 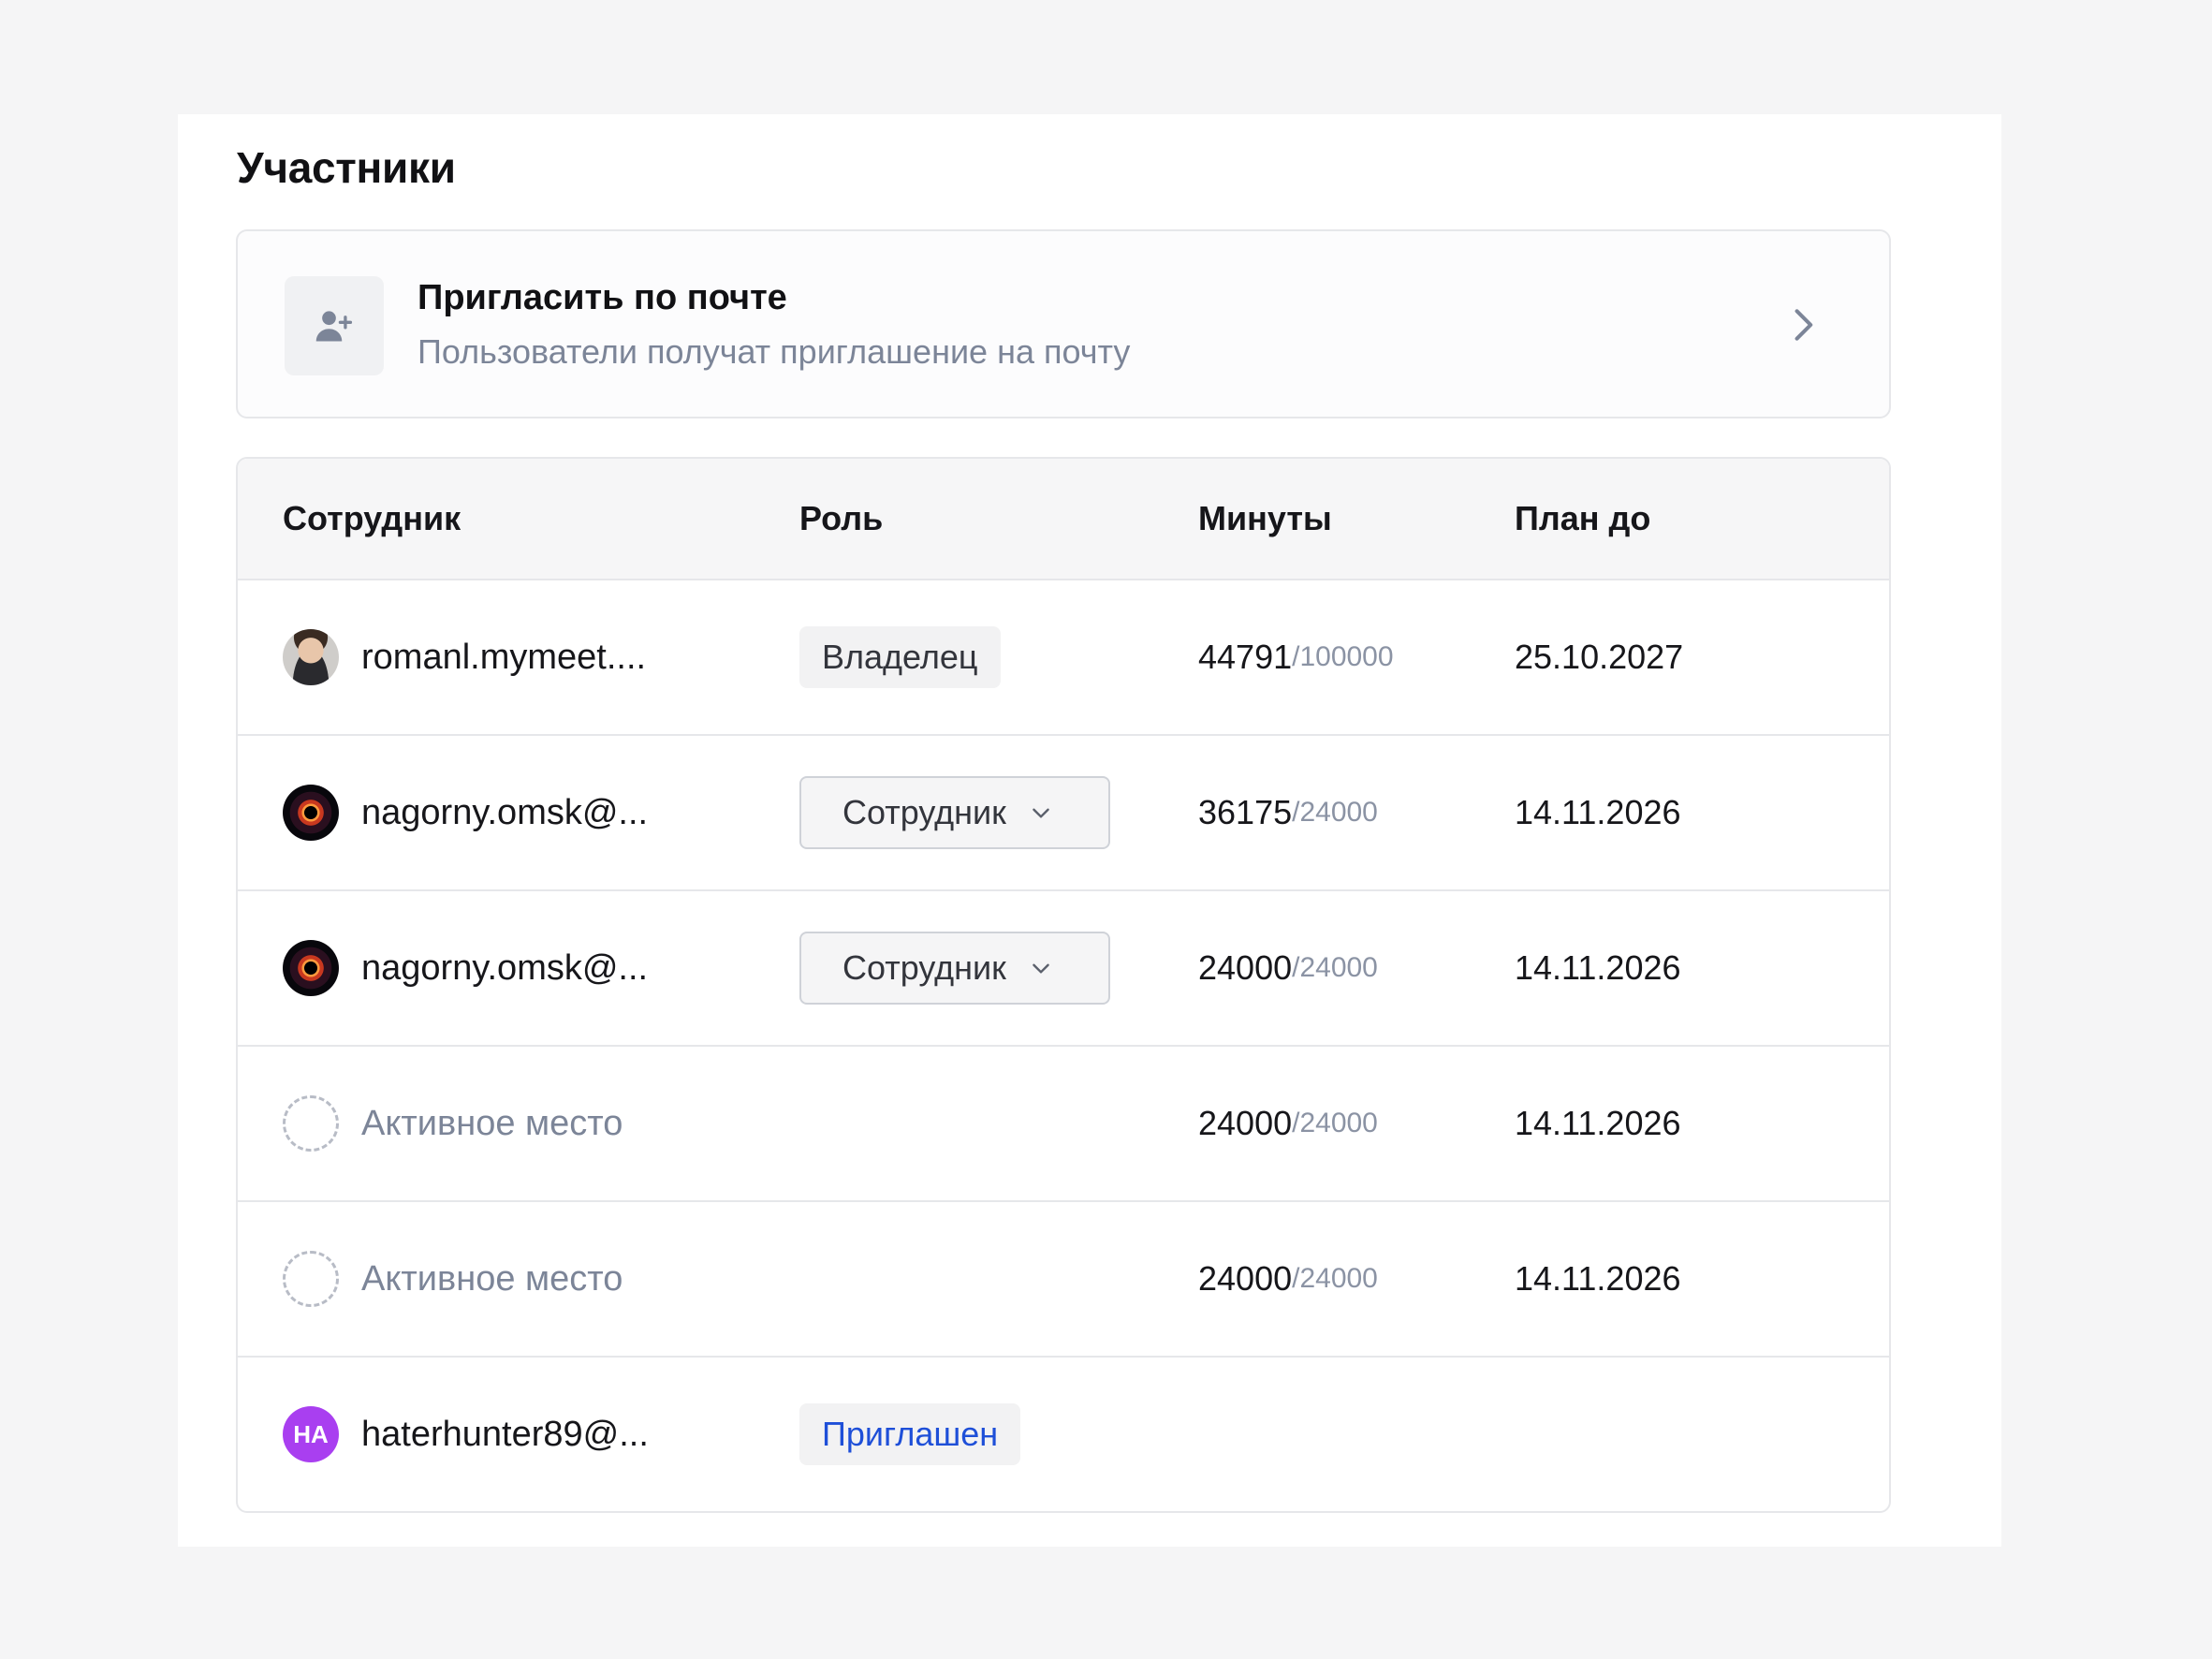 I want to click on minutes-cell: 44791/100000, so click(x=1296, y=657).